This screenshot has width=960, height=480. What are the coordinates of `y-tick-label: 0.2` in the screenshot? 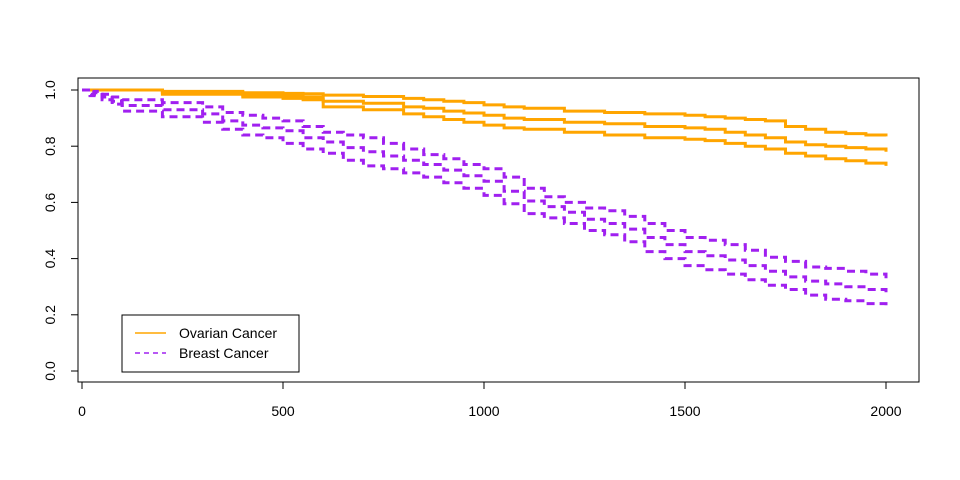 It's located at (50, 315).